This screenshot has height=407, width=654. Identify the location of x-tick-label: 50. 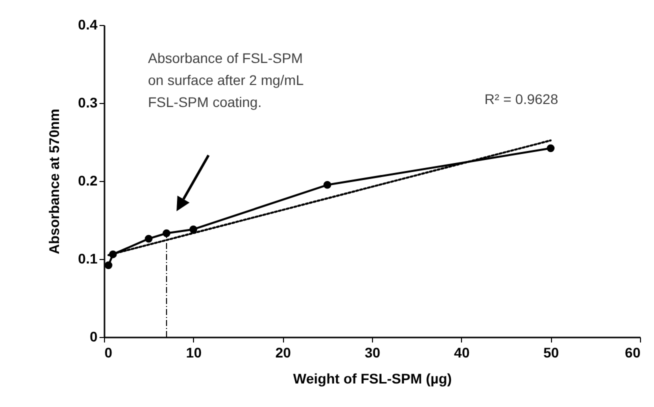
(551, 352).